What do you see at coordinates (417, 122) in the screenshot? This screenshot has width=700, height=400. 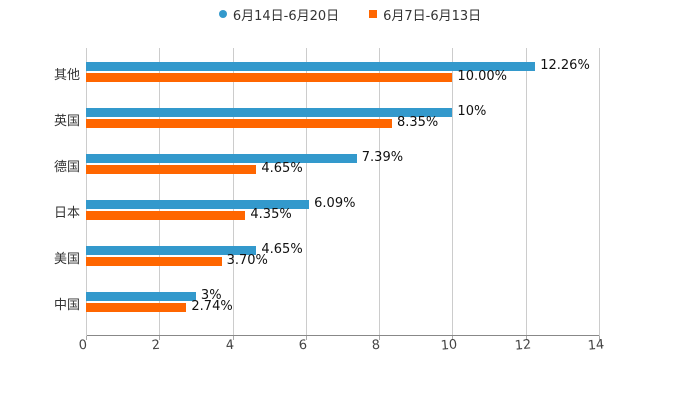 I see `value-label: 8.35%` at bounding box center [417, 122].